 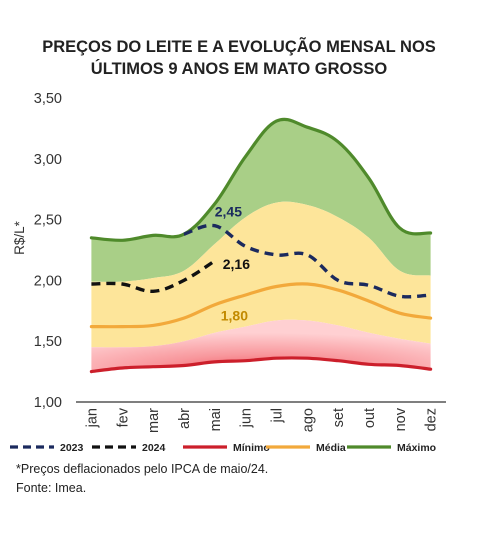 What do you see at coordinates (153, 276) in the screenshot?
I see `line-2024` at bounding box center [153, 276].